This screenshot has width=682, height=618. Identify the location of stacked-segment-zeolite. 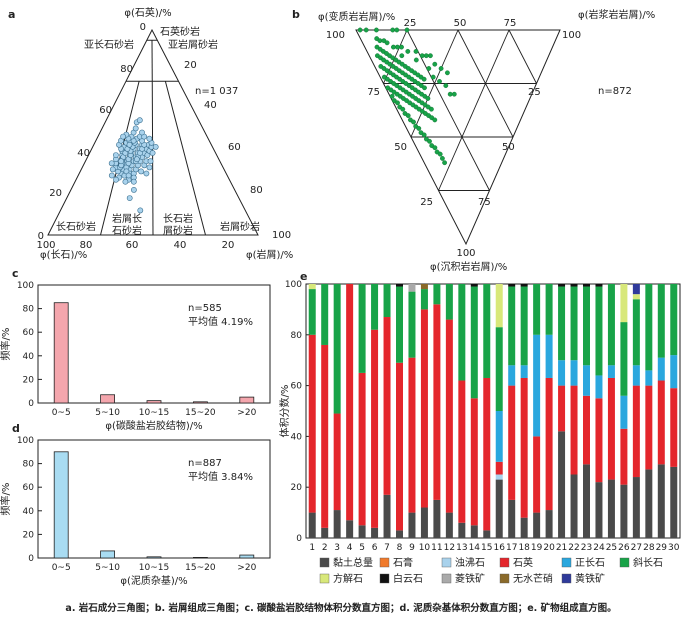
(499, 477).